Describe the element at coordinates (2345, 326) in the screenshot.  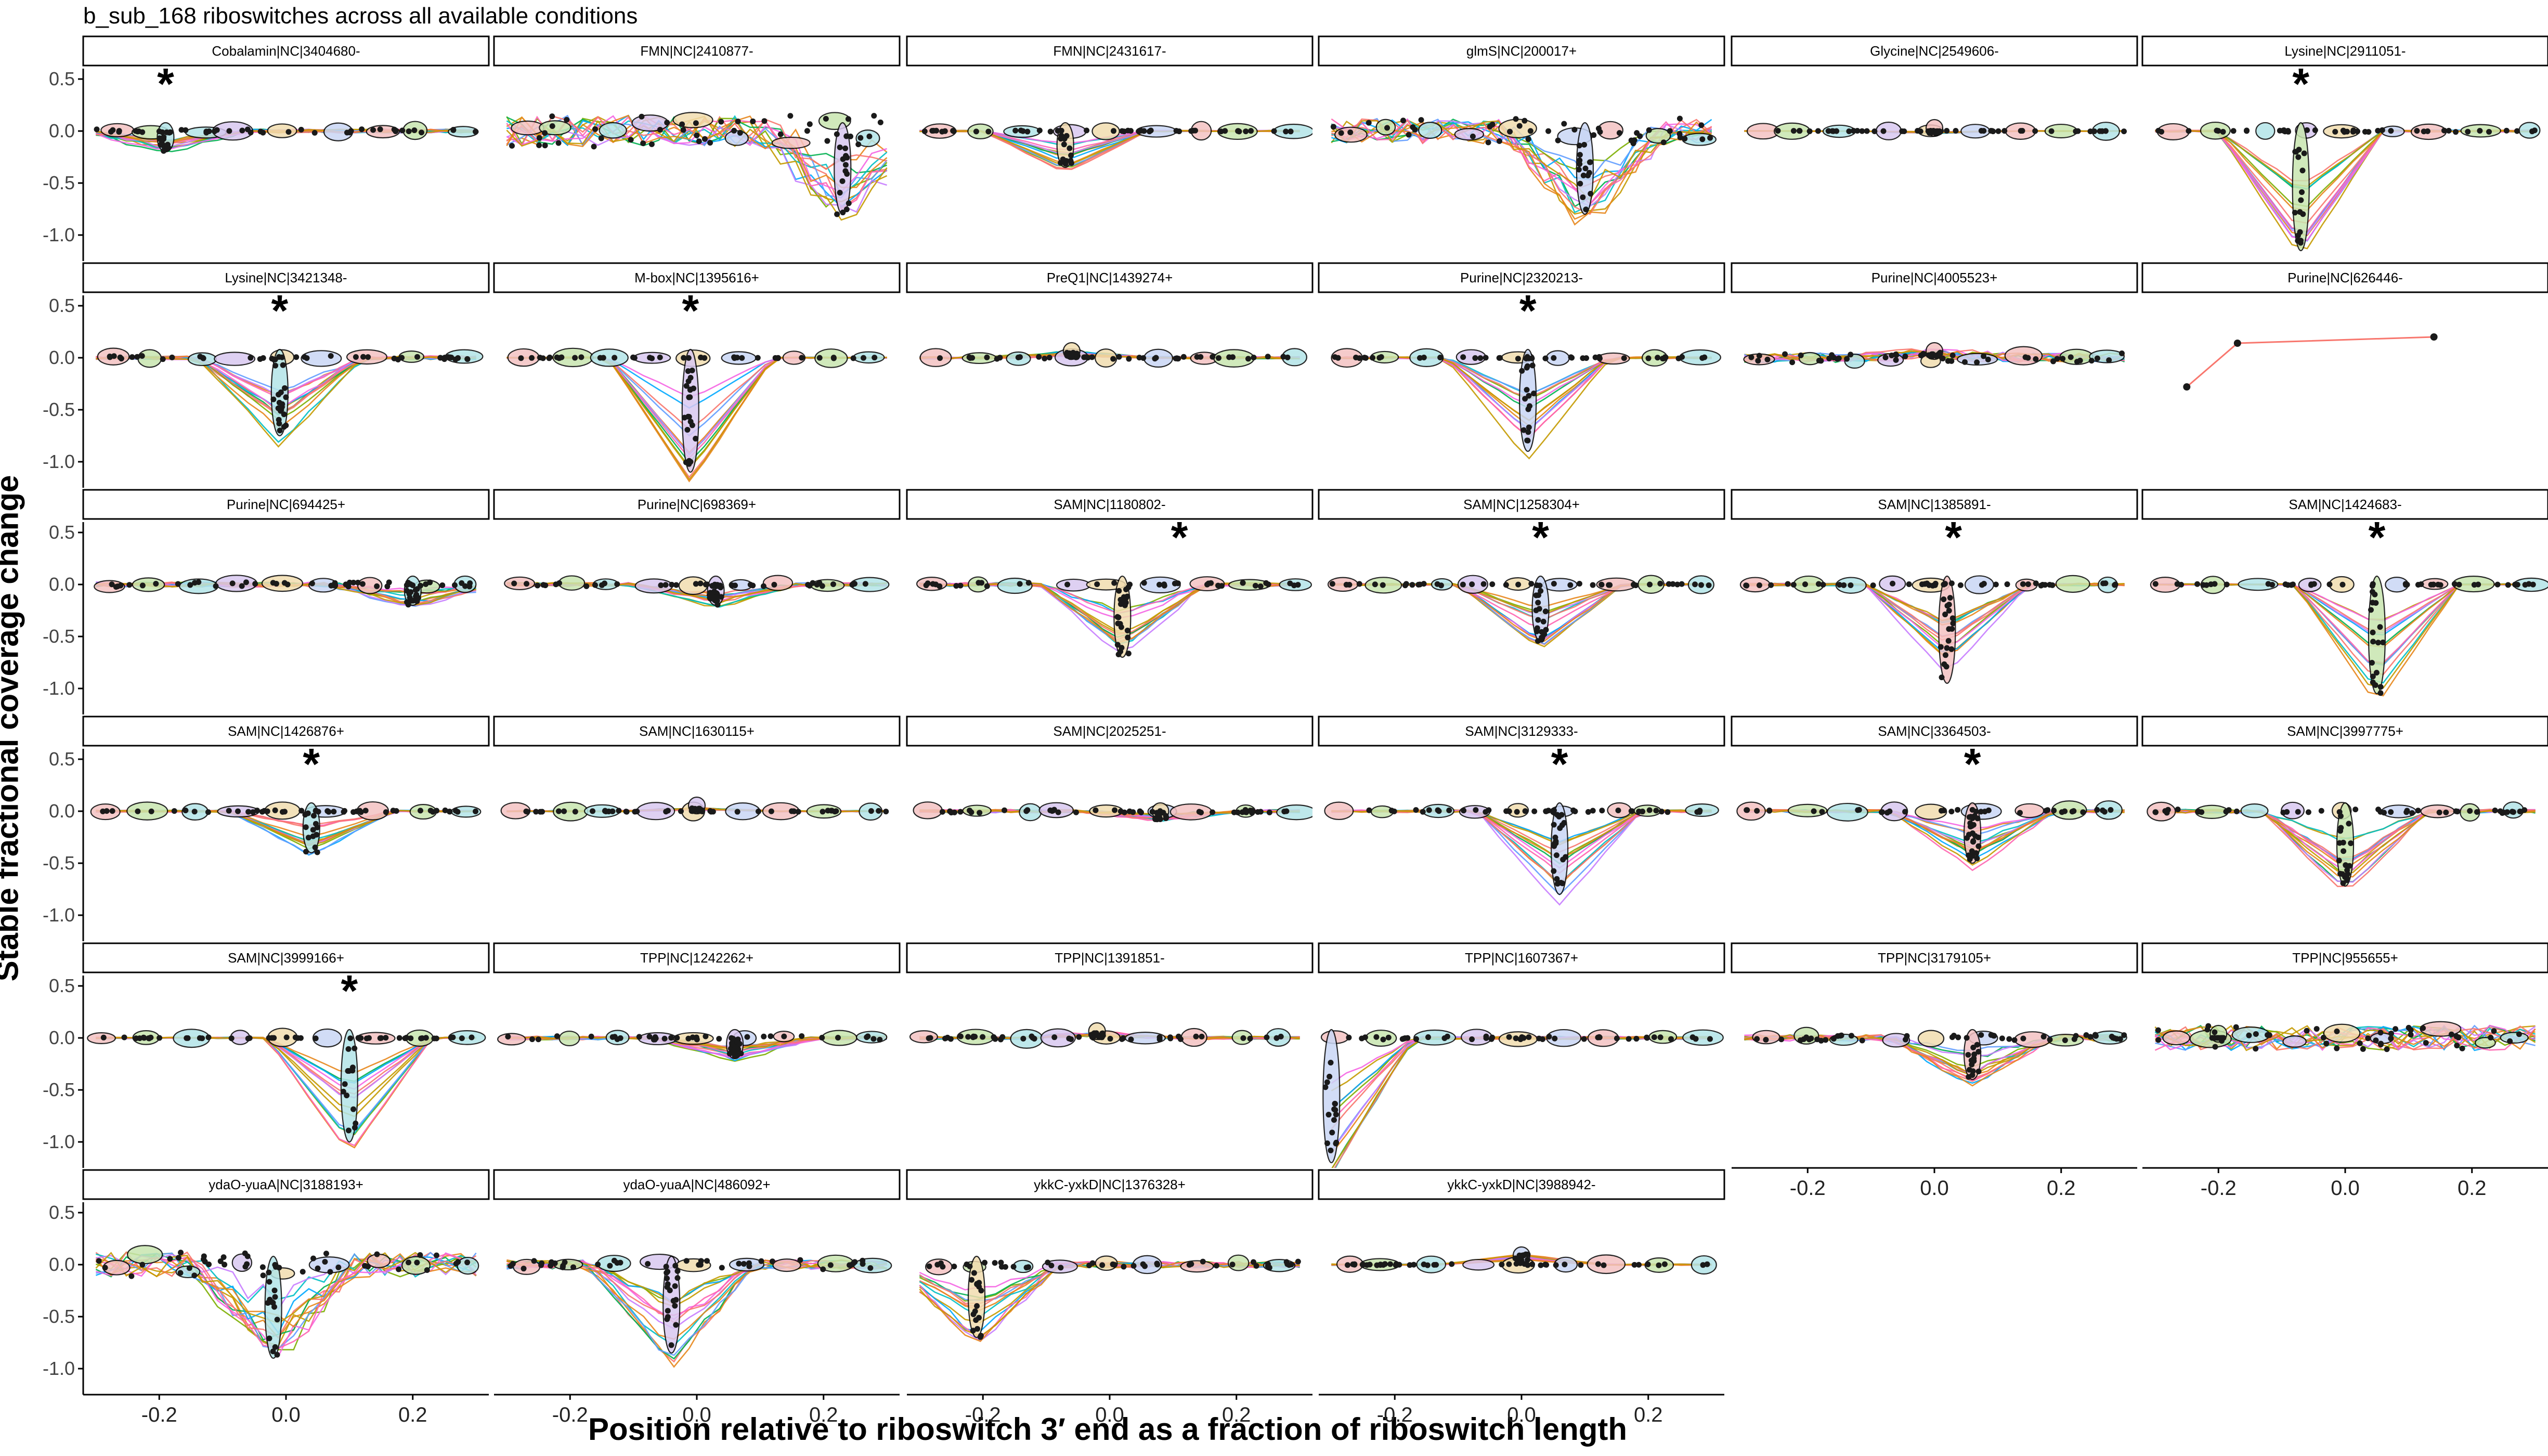
I see `facet-panel: Purine|NC|626446-` at that location.